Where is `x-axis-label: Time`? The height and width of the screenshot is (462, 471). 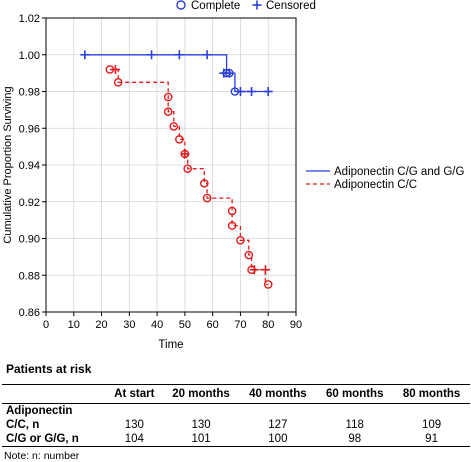 x-axis-label: Time is located at coordinates (170, 345).